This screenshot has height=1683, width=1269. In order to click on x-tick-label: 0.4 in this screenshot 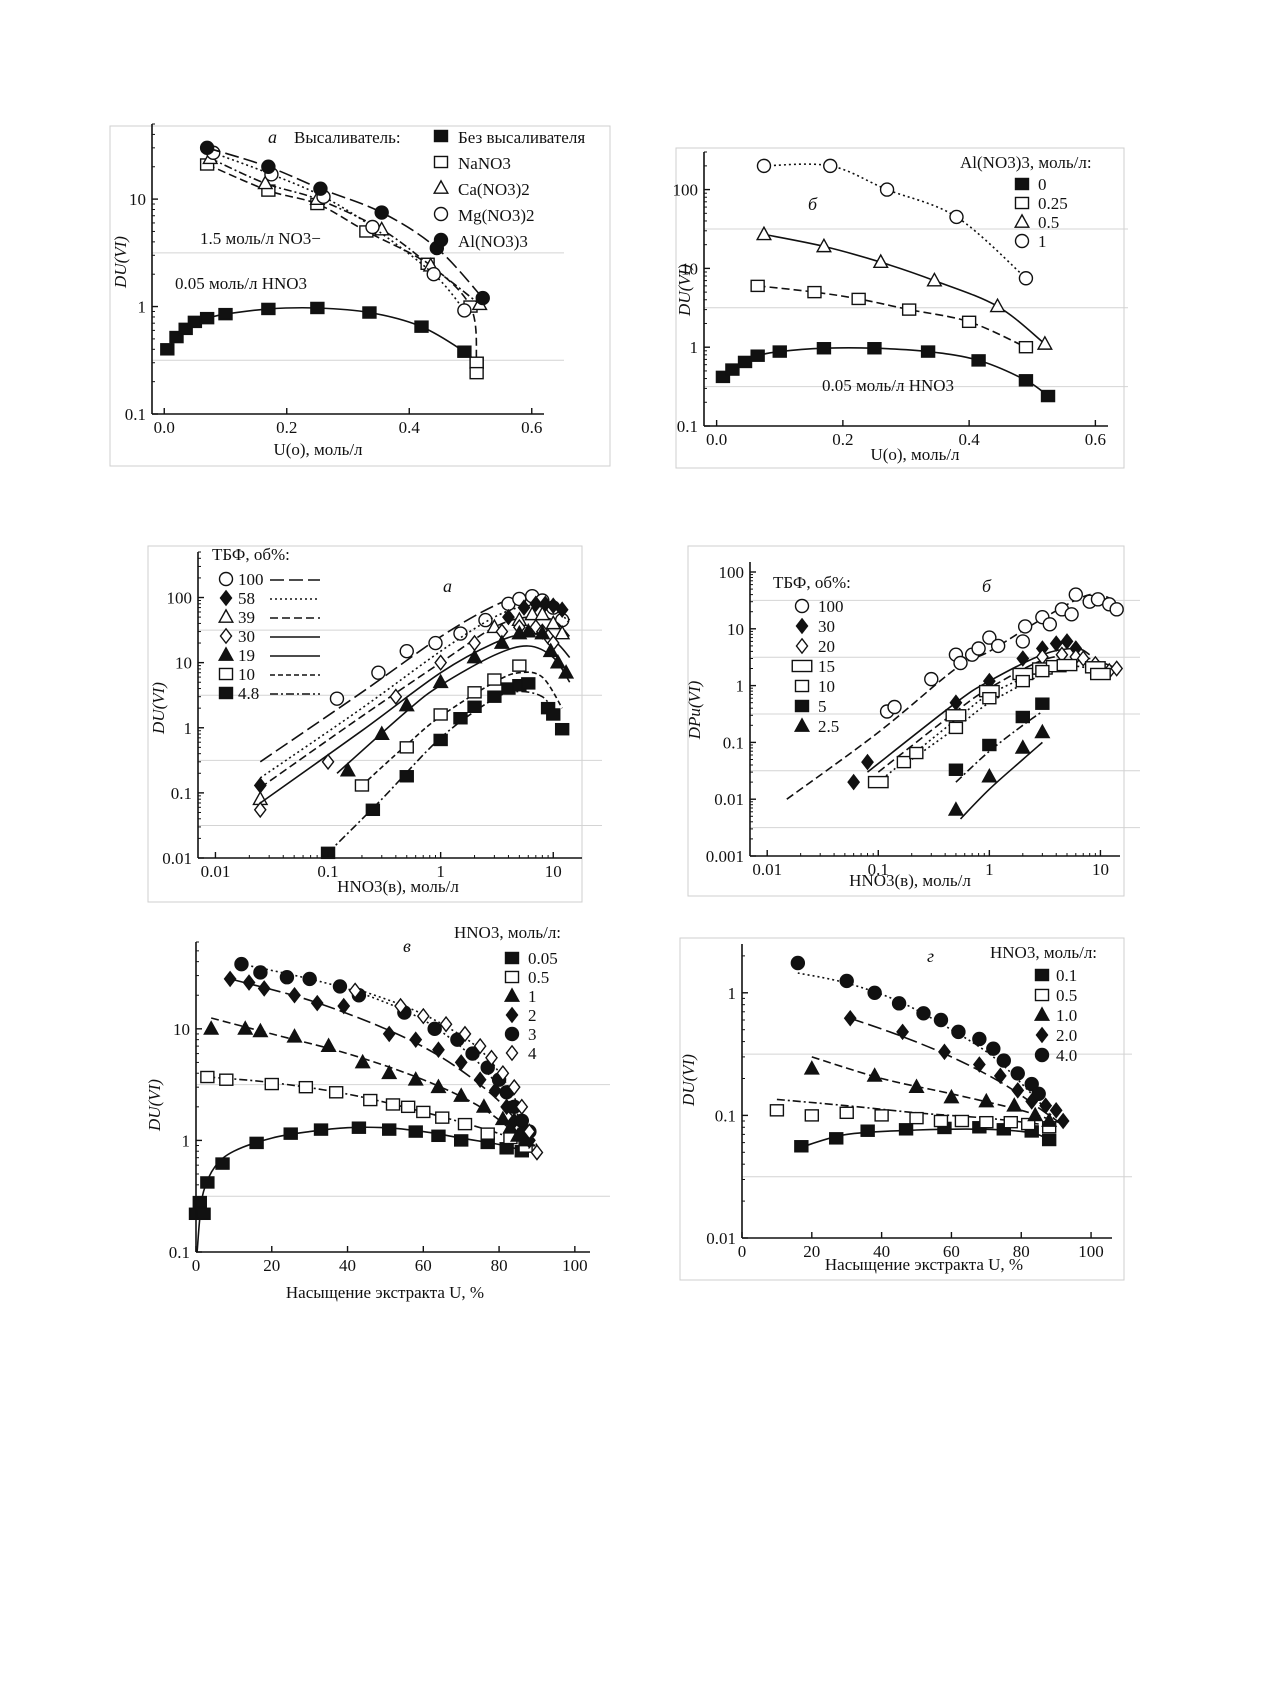, I will do `click(970, 439)`.